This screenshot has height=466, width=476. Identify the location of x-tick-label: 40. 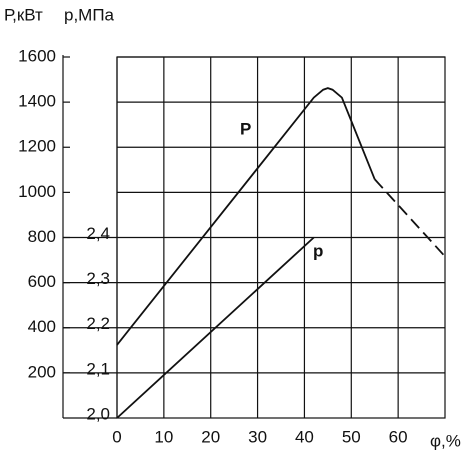
(304, 436).